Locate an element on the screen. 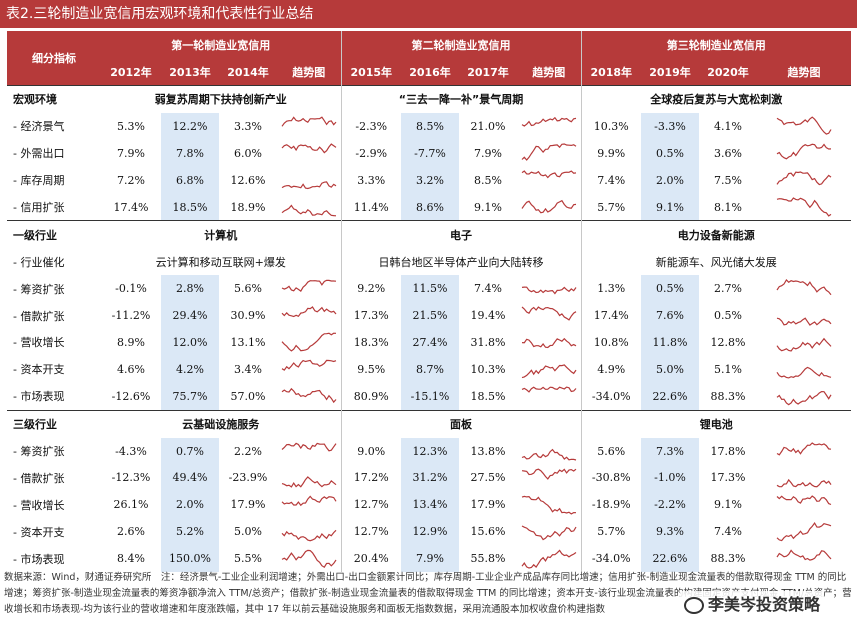 This screenshot has width=857, height=641. table-cell: 9.1% is located at coordinates (488, 207).